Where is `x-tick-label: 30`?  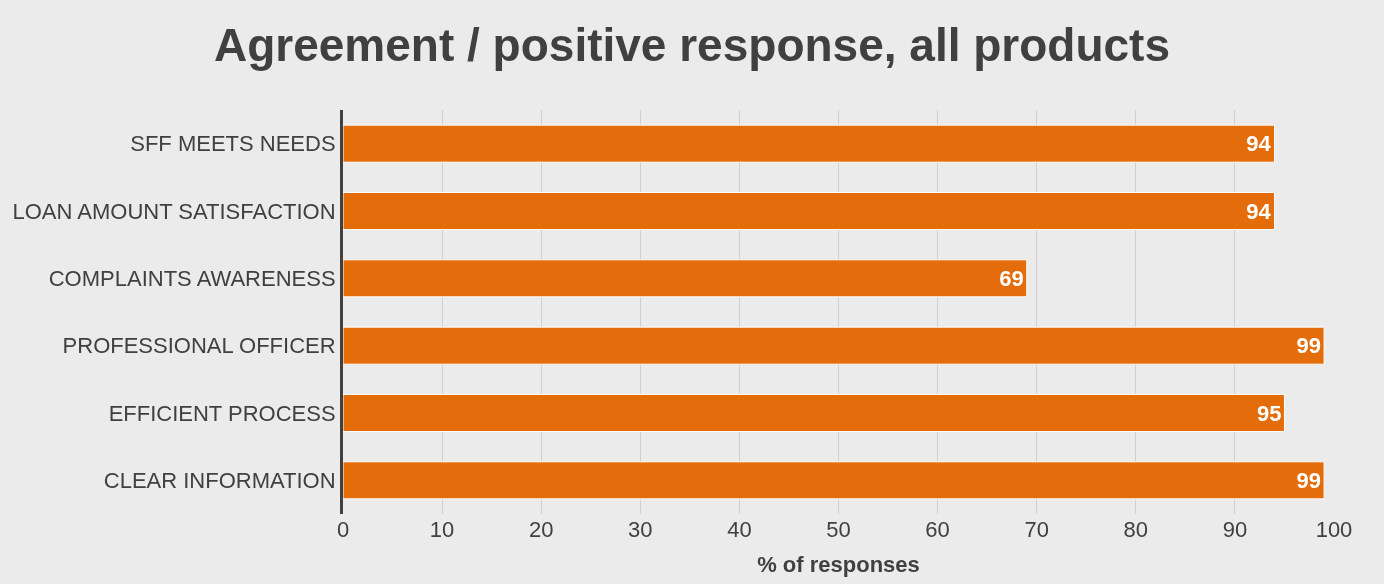
x-tick-label: 30 is located at coordinates (640, 529).